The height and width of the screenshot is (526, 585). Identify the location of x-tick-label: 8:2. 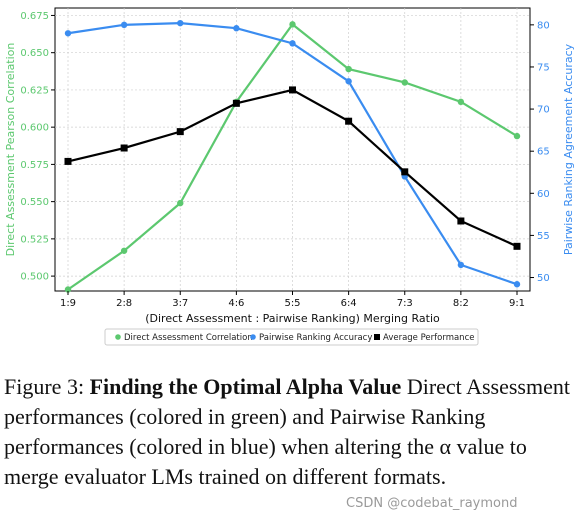
(461, 303).